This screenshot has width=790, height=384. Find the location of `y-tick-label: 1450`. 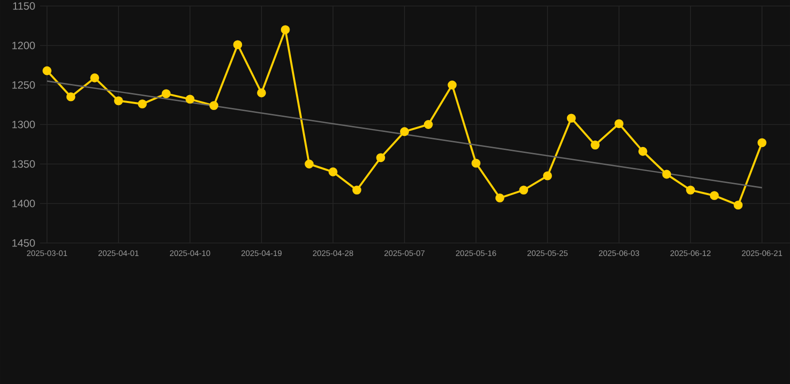

y-tick-label: 1450 is located at coordinates (23, 243).